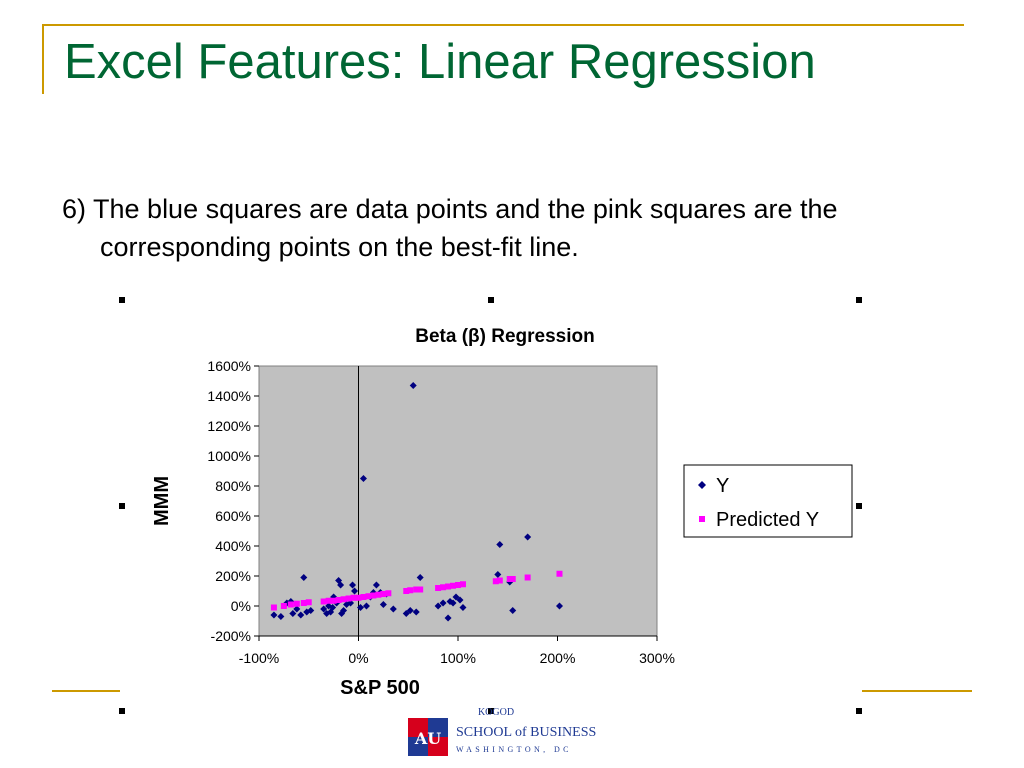 The image size is (1024, 768). What do you see at coordinates (122, 506) in the screenshot?
I see `selection-handle-middle-left` at bounding box center [122, 506].